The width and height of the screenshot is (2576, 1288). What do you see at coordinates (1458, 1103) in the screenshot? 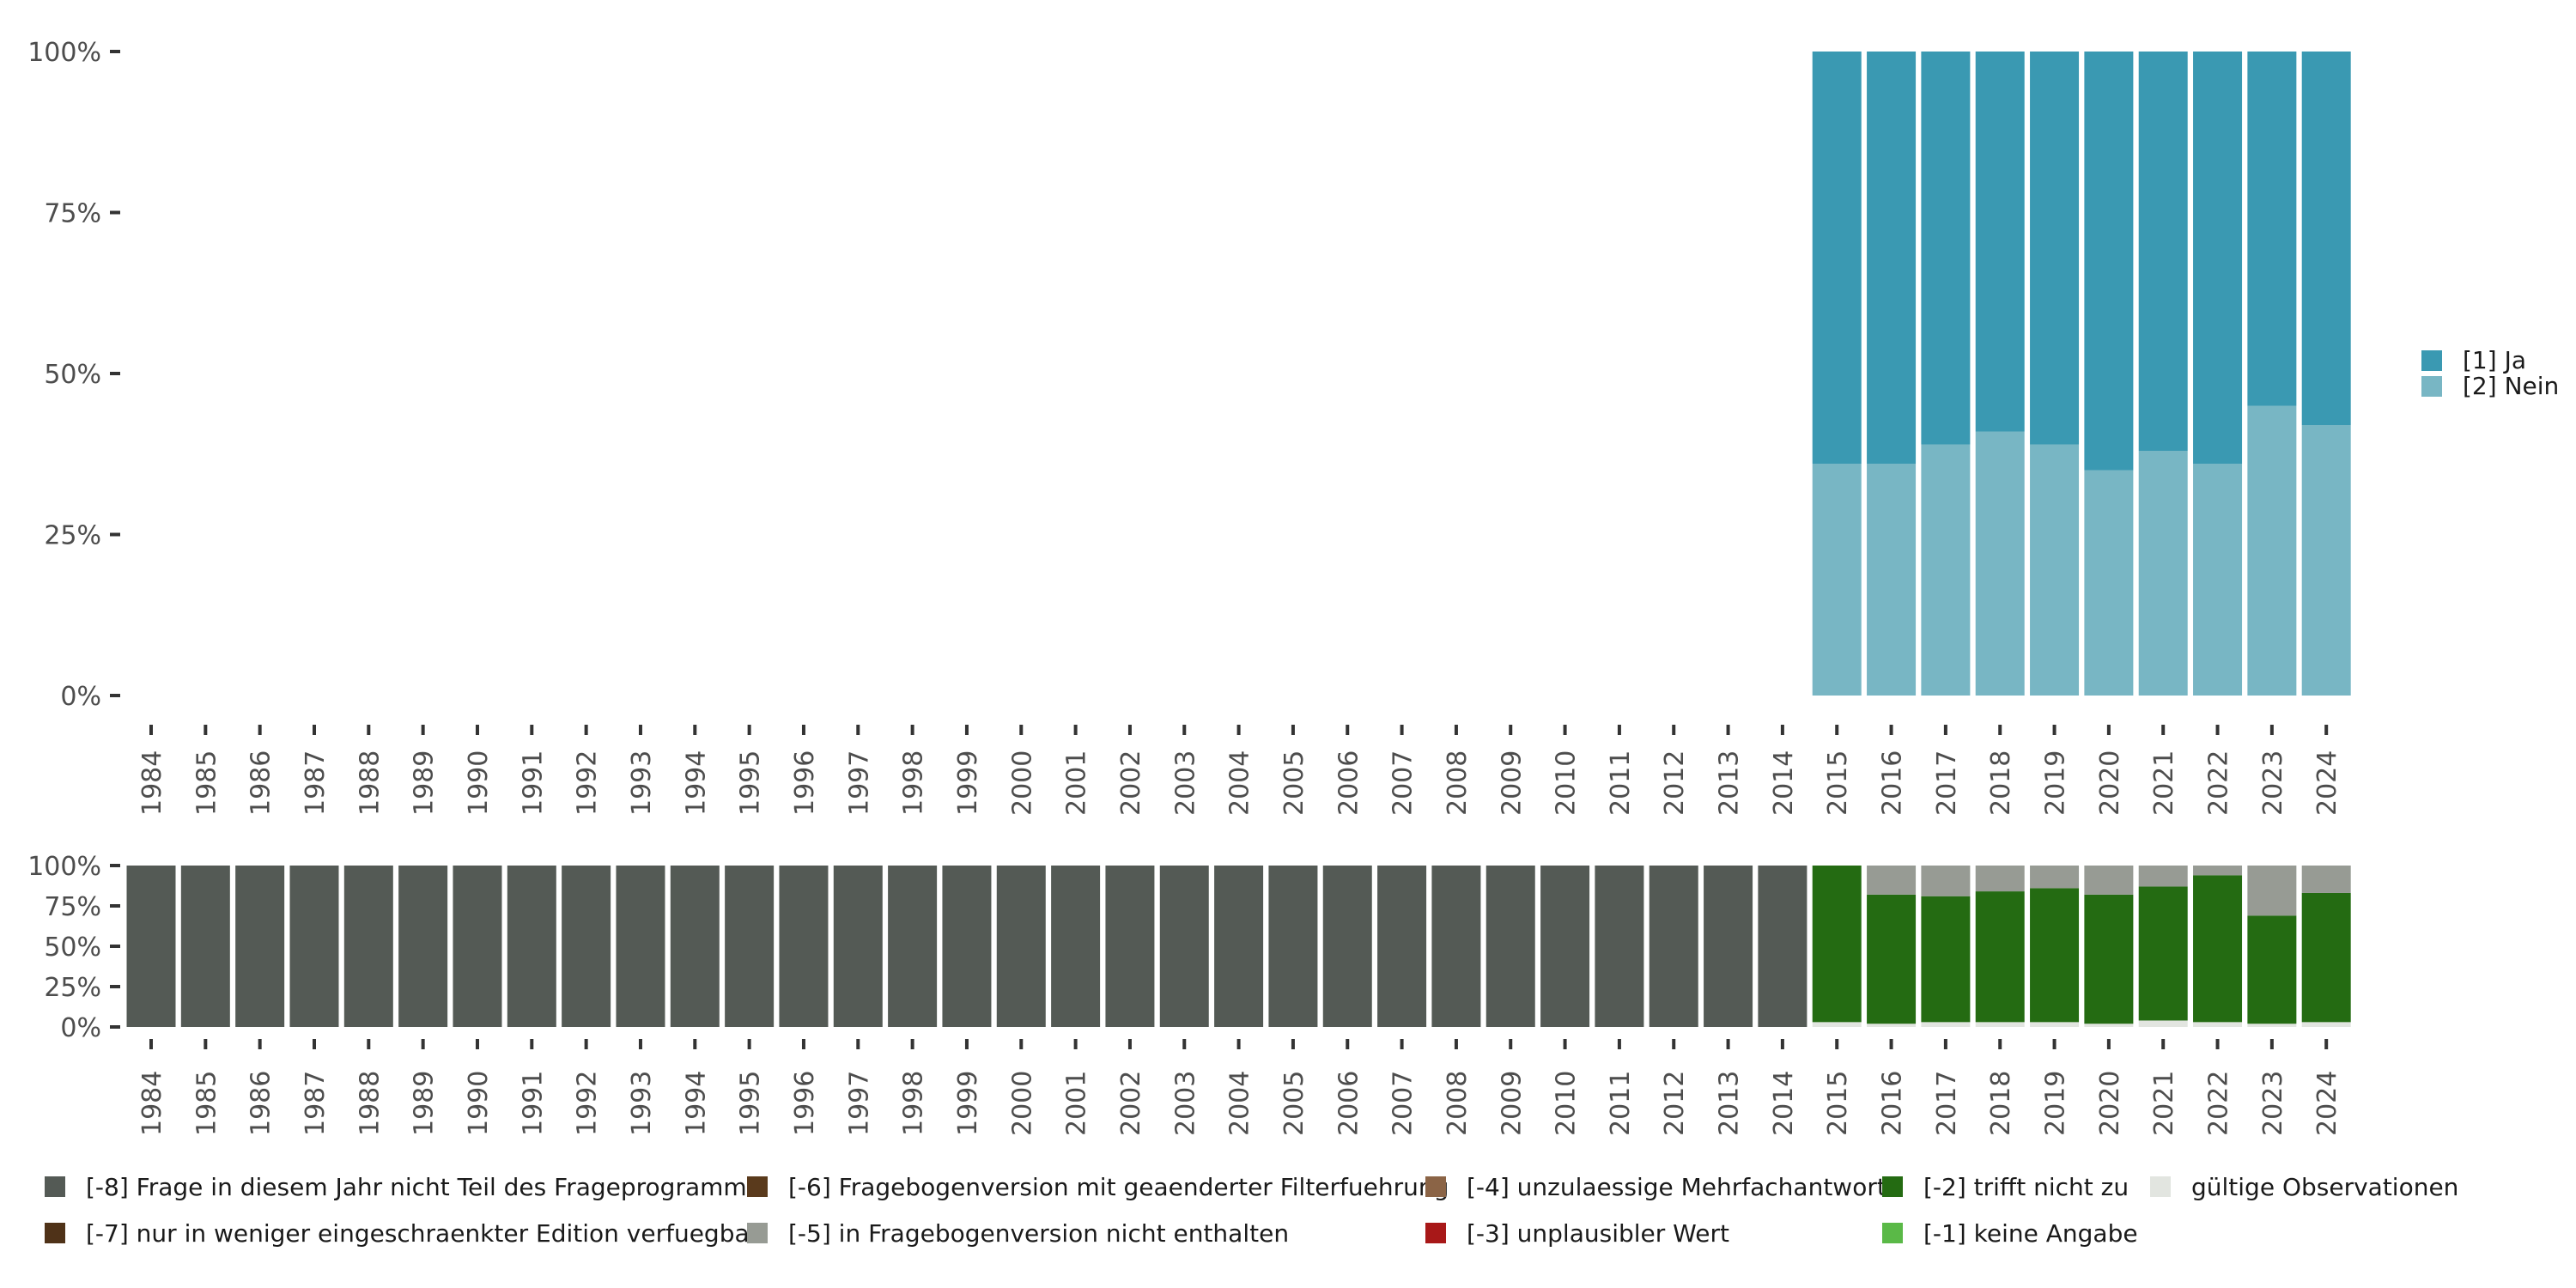
I see `bottom-x-tick-label: 2008` at bounding box center [1458, 1103].